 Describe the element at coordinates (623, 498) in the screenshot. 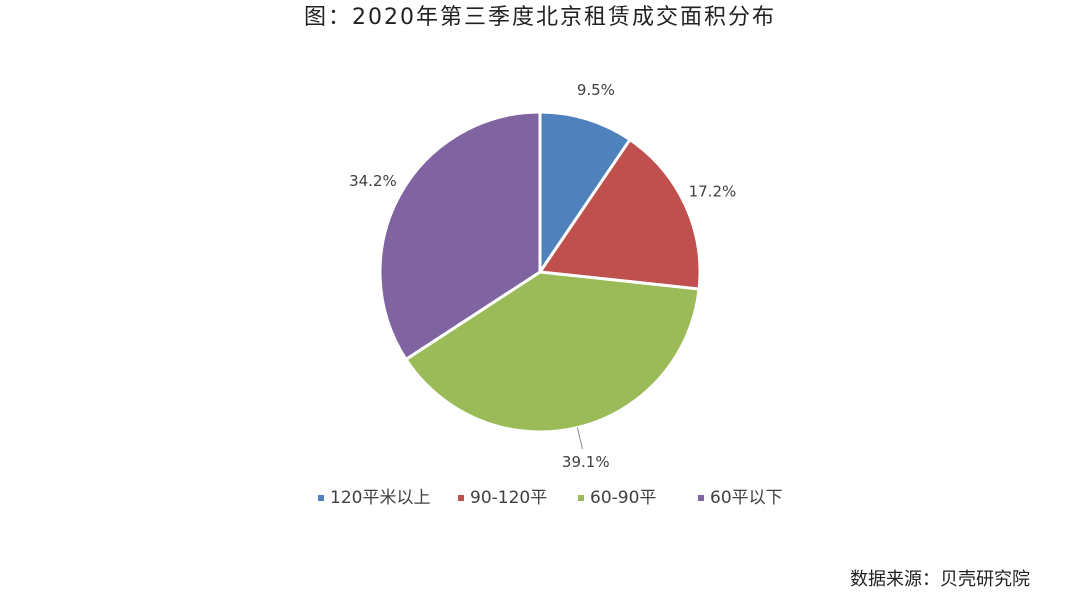

I see `legend-label: 60-90平` at that location.